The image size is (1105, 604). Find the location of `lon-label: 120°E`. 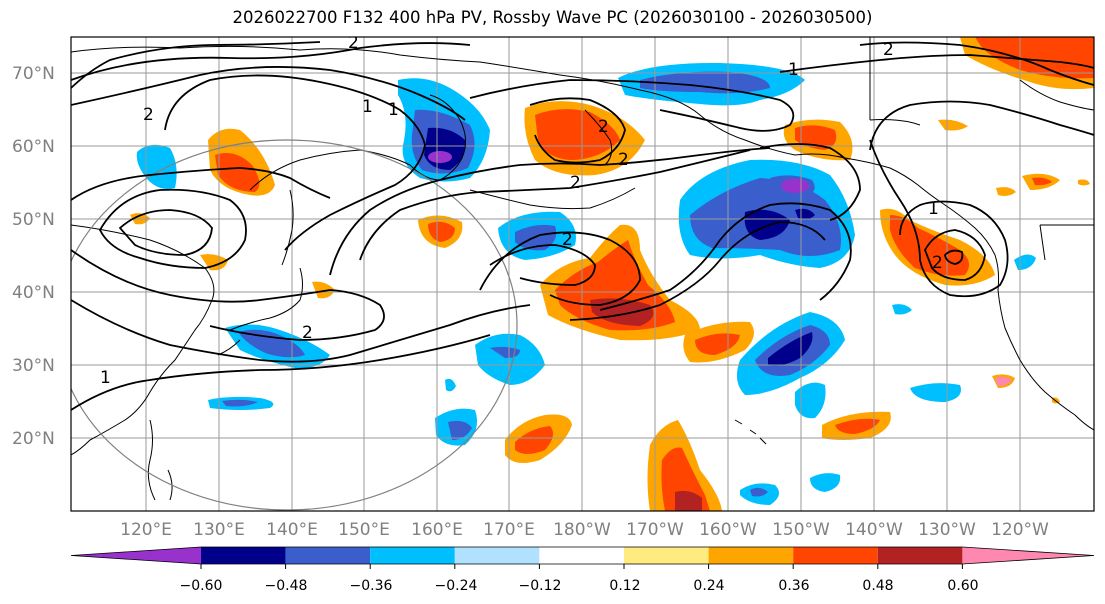

lon-label: 120°E is located at coordinates (146, 530).